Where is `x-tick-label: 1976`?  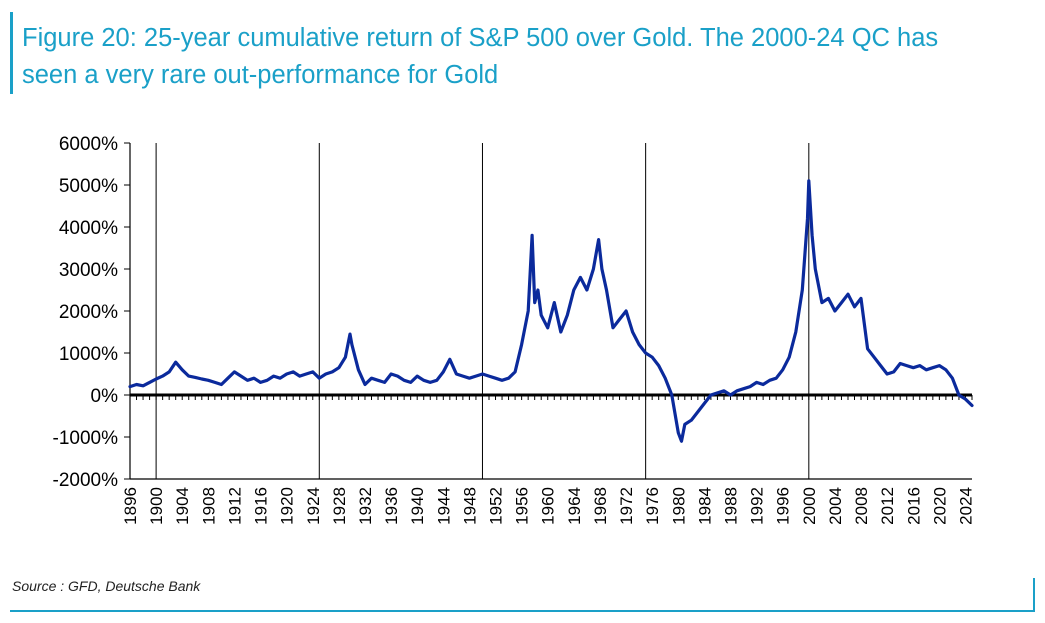
x-tick-label: 1976 is located at coordinates (652, 506).